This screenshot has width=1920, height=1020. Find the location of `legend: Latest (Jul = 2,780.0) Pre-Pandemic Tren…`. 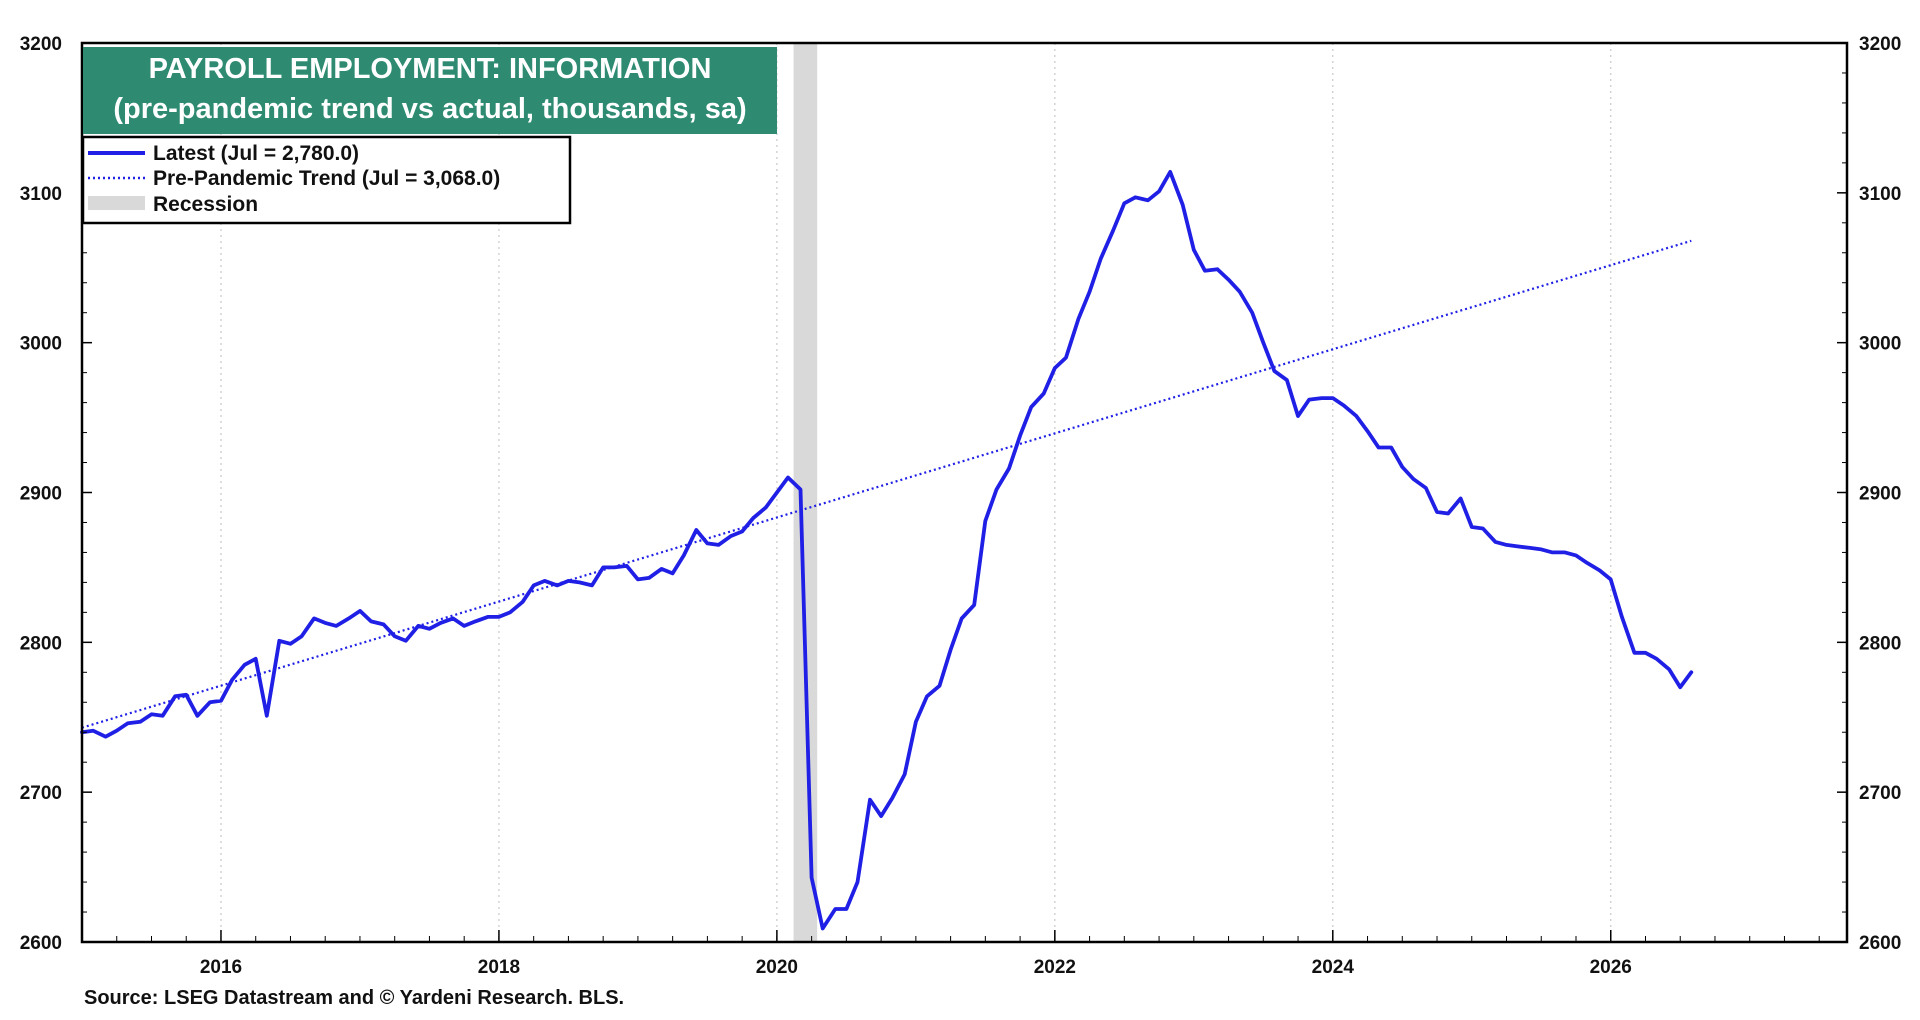

legend: Latest (Jul = 2,780.0) Pre-Pandemic Tren… is located at coordinates (326, 180).